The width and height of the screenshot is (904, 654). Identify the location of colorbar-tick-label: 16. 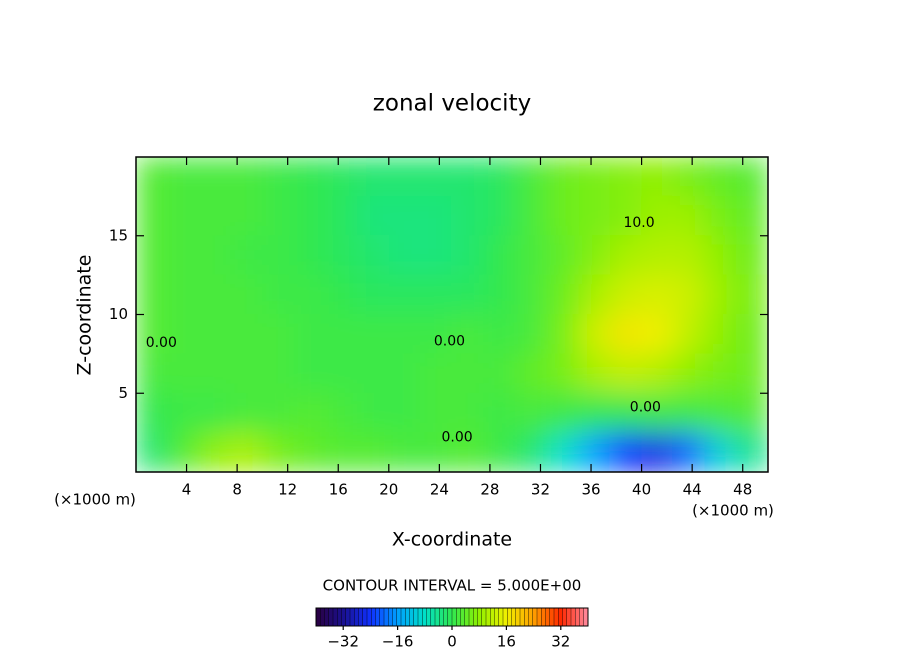
(506, 642).